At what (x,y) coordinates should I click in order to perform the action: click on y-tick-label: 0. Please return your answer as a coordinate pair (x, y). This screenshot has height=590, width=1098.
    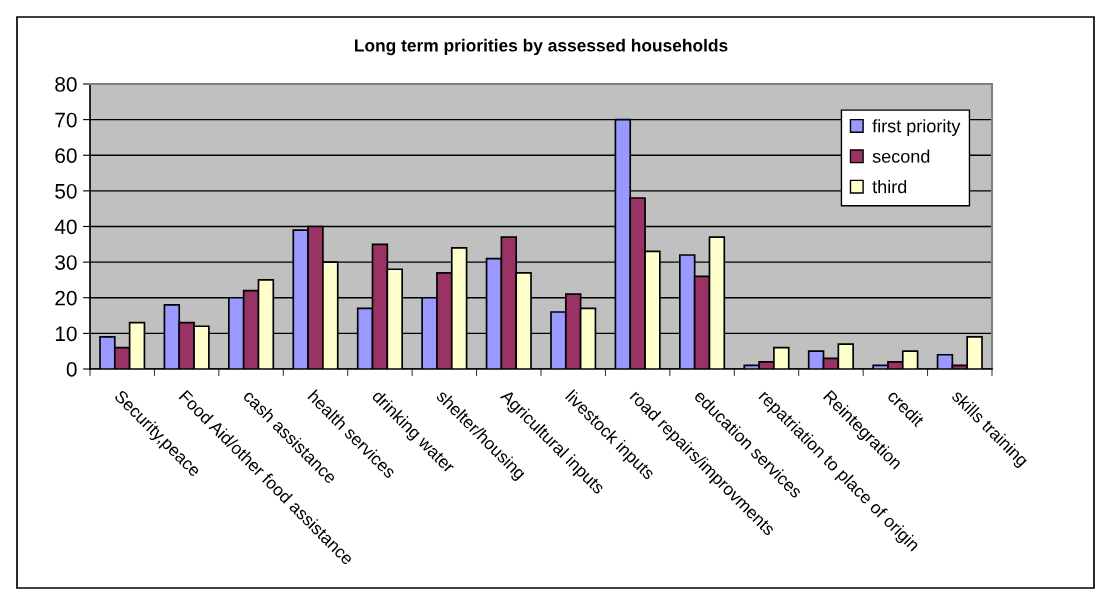
    Looking at the image, I should click on (71, 369).